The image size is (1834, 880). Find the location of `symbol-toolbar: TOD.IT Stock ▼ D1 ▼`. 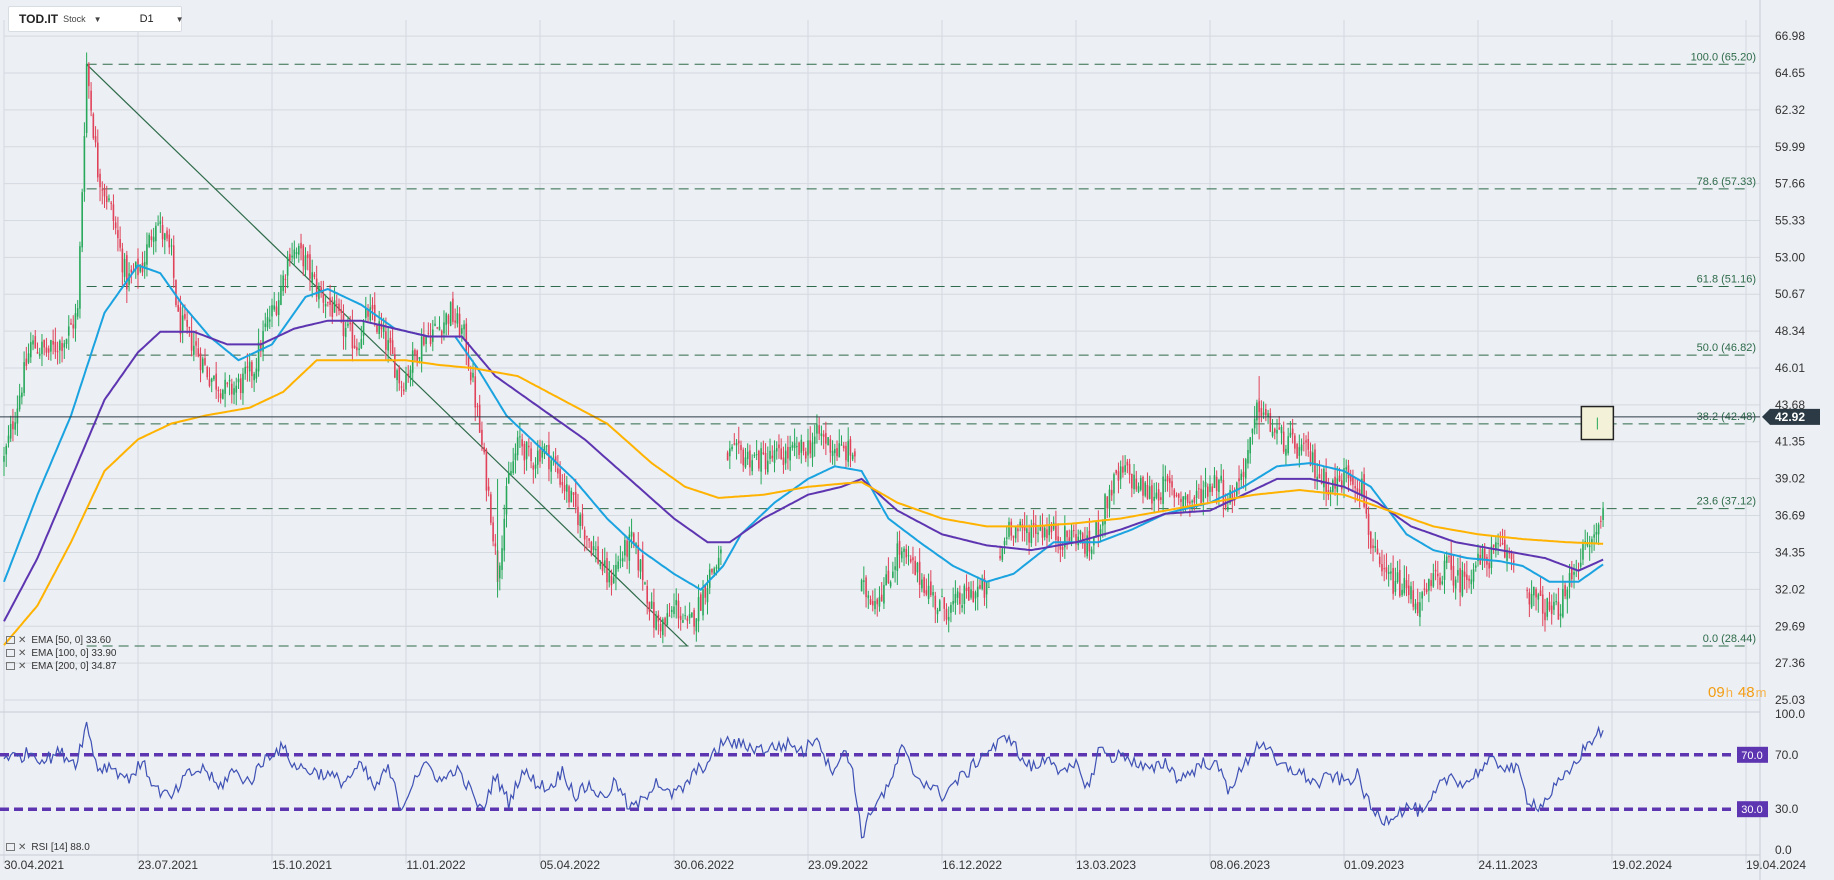

symbol-toolbar: TOD.IT Stock ▼ D1 ▼ is located at coordinates (96, 19).